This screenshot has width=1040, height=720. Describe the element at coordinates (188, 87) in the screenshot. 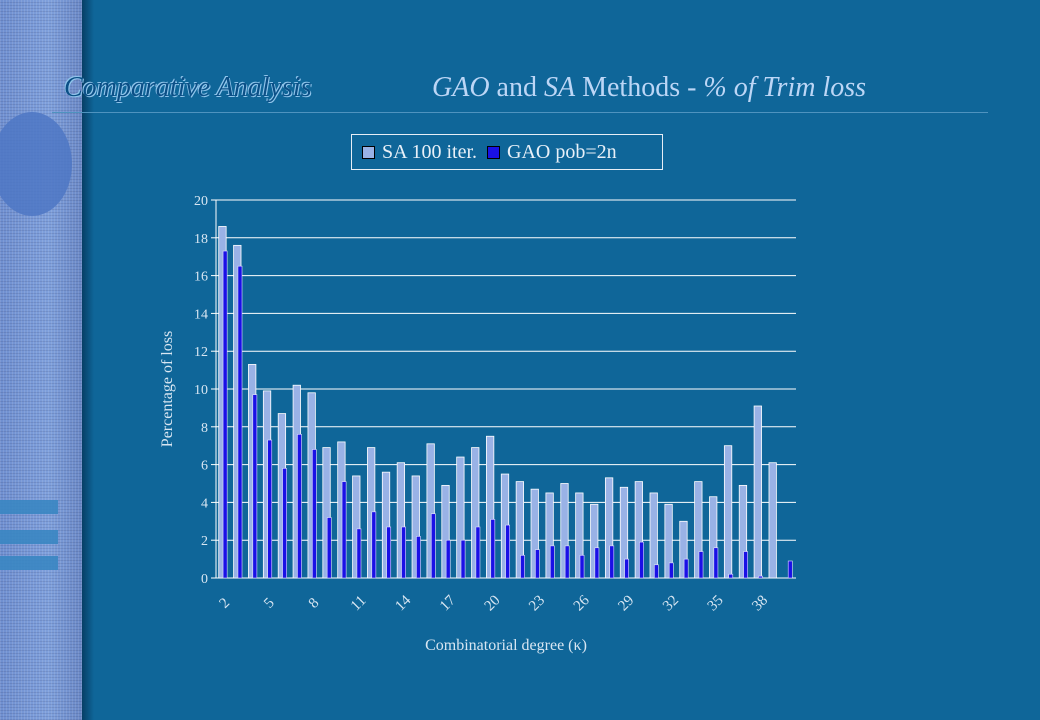

I see `slide-title-left: Comparative Analysis` at that location.